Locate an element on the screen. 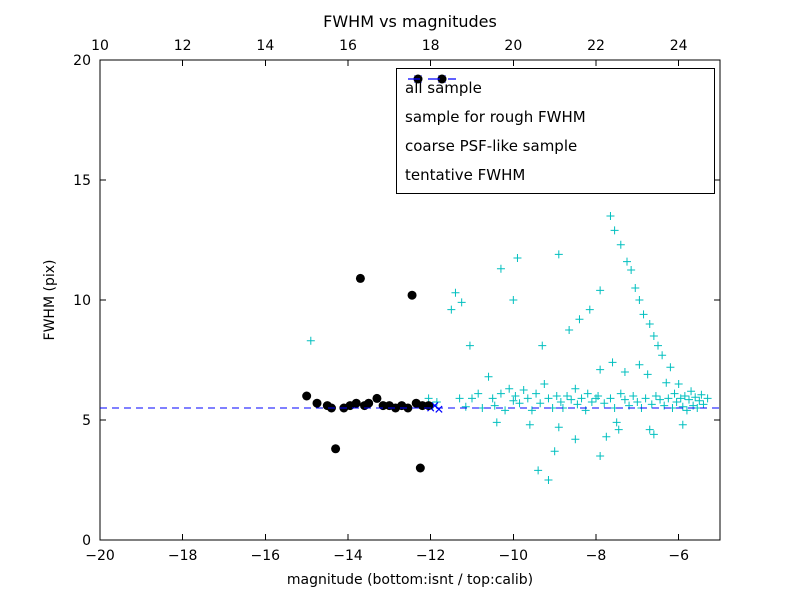  svg-text: 0 is located at coordinates (86, 541).